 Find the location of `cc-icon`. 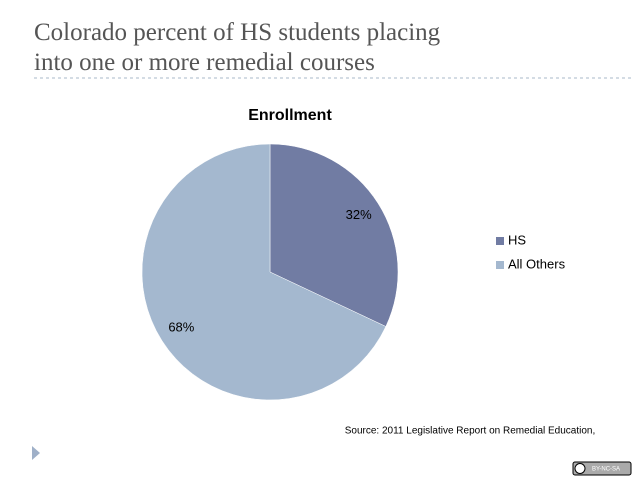

cc-icon is located at coordinates (580, 468).